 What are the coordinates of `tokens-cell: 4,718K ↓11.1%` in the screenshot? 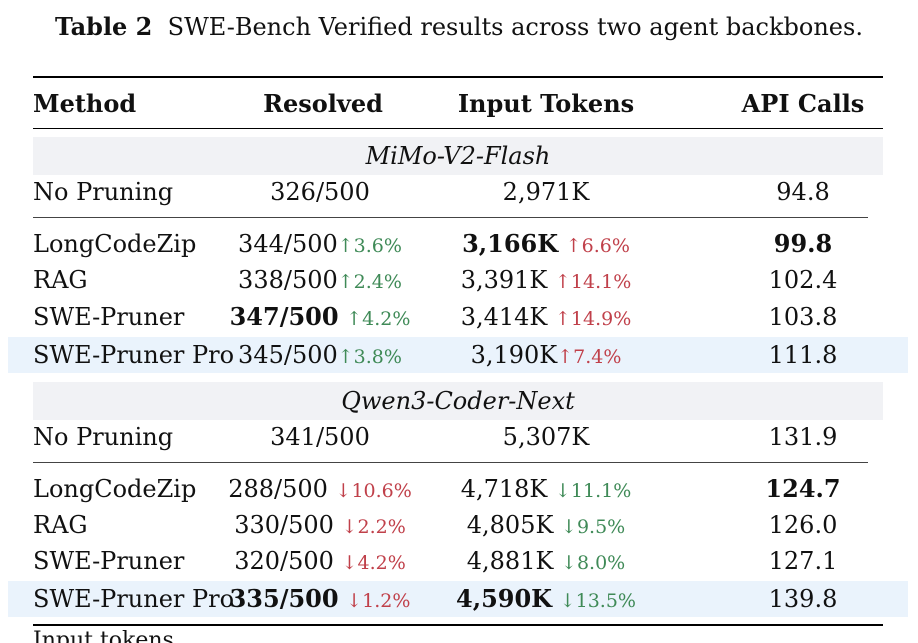 It's located at (546, 490).